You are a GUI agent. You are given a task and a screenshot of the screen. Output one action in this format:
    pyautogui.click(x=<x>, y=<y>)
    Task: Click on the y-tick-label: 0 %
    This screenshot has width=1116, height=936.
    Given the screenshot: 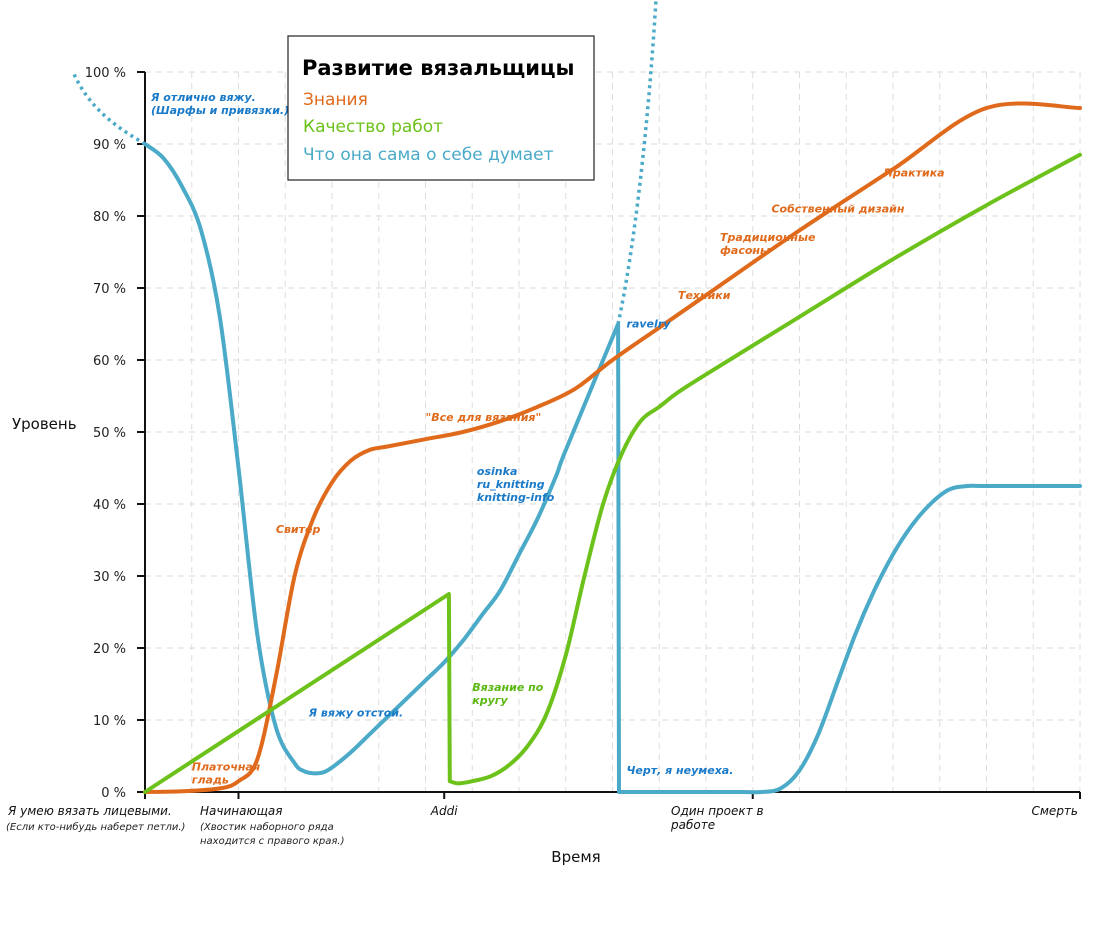 What is the action you would take?
    pyautogui.click(x=113, y=793)
    